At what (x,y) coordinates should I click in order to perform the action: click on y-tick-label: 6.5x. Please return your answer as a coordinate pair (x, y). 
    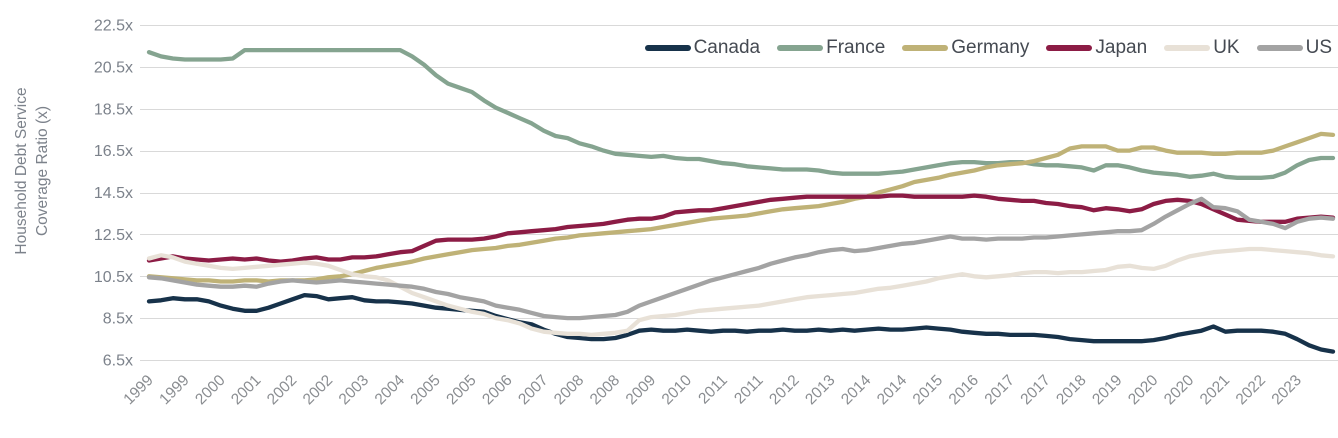
    Looking at the image, I should click on (118, 361).